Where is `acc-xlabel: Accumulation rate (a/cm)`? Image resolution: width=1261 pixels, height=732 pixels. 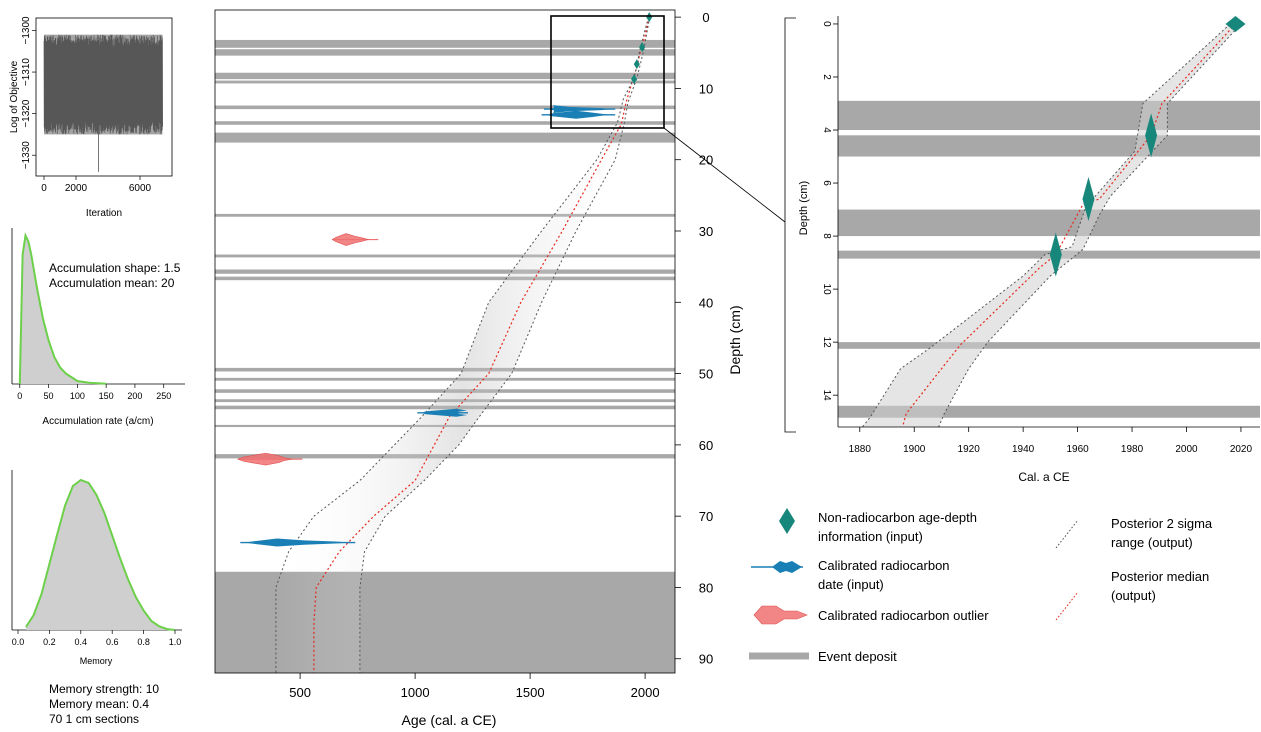 acc-xlabel: Accumulation rate (a/cm) is located at coordinates (97, 421).